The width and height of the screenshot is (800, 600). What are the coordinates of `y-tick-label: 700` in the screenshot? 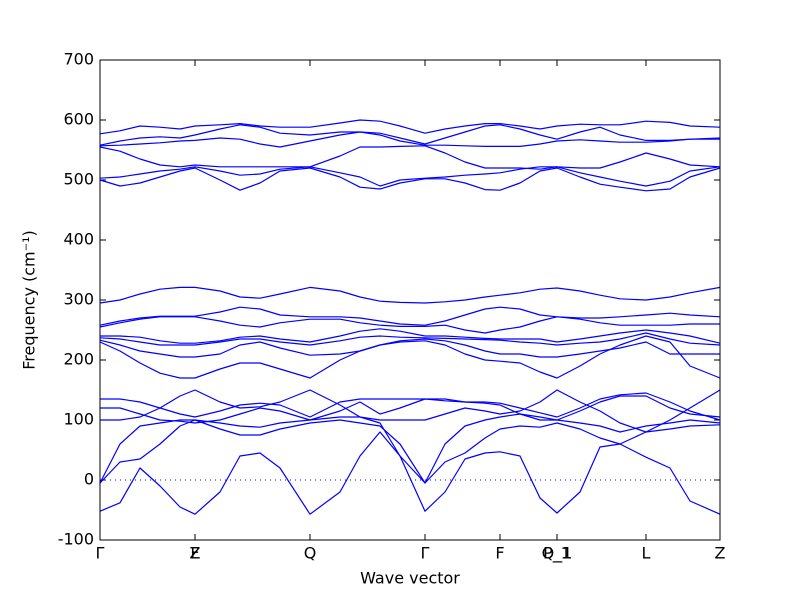 It's located at (78, 59).